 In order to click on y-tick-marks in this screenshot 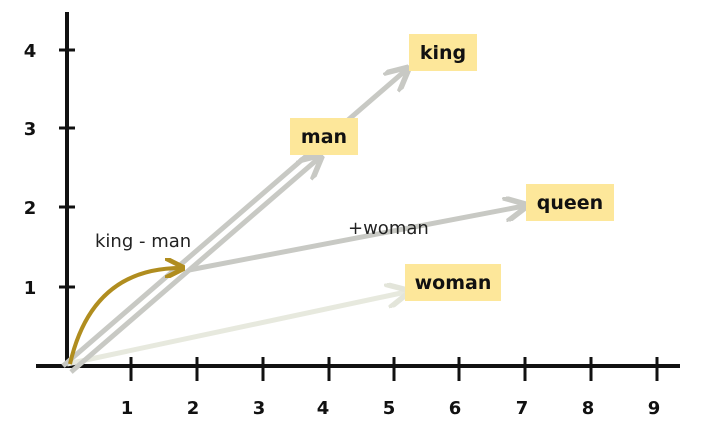, I will do `click(67, 168)`.